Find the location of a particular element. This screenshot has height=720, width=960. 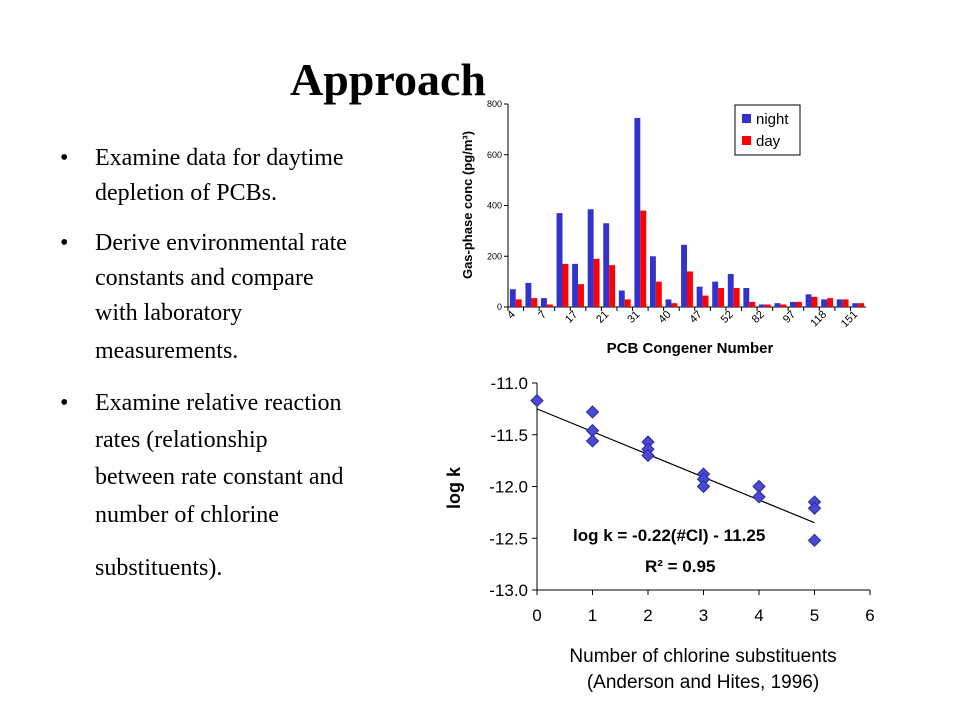

y-tick-label: -13.0 is located at coordinates (508, 590).